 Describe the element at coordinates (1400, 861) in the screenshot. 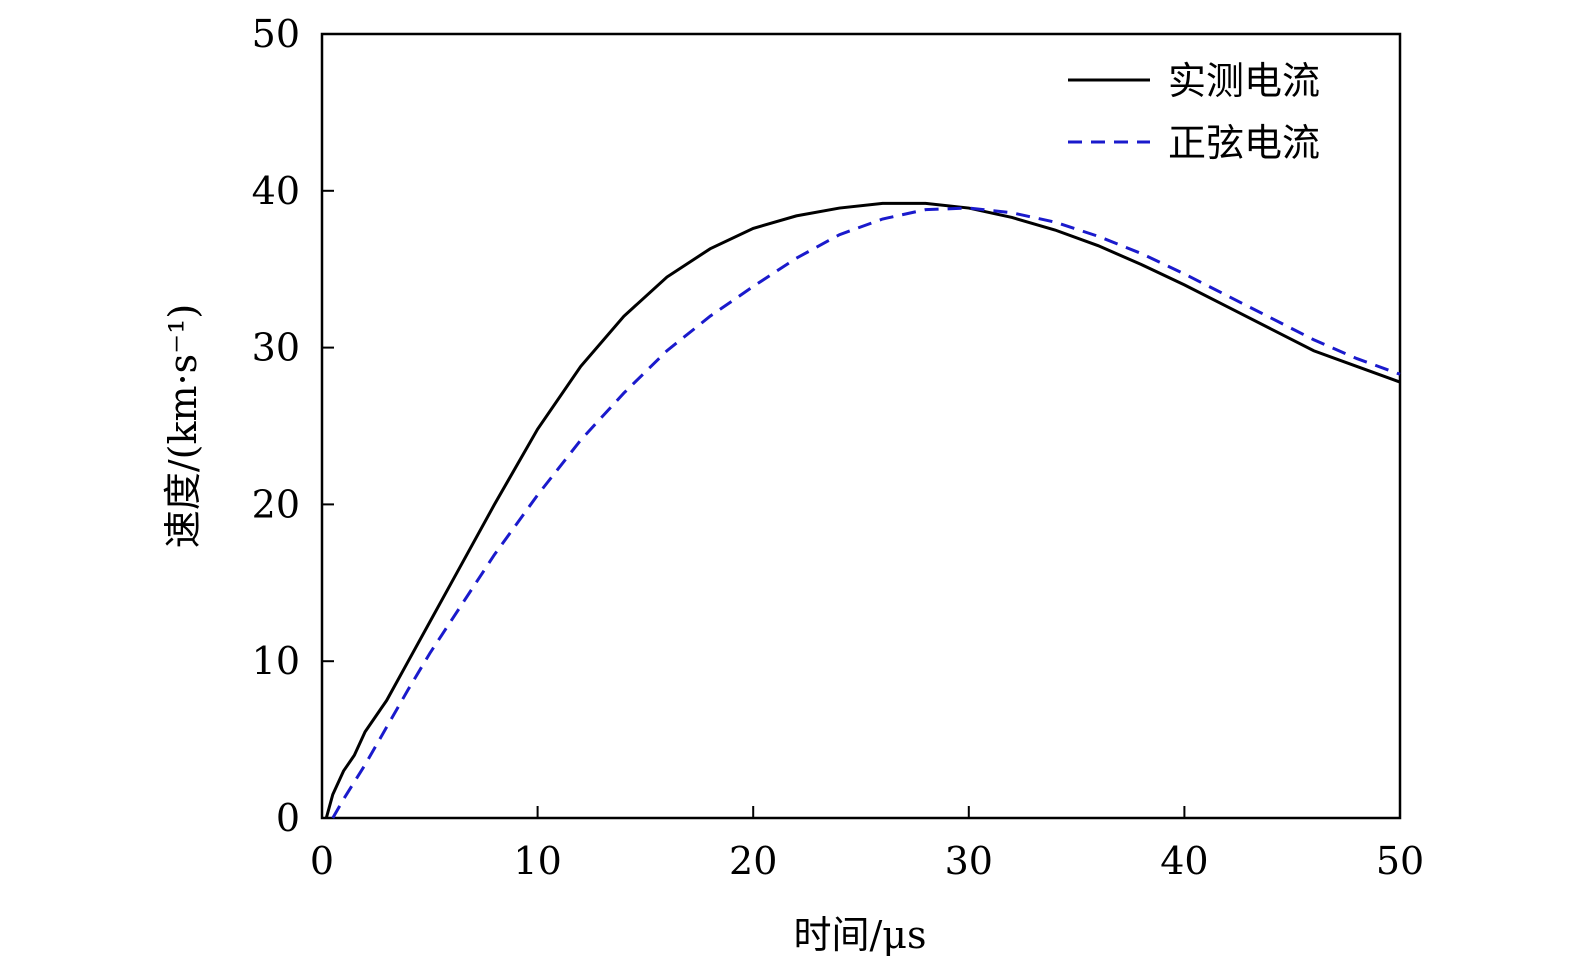

I see `x-tick-label: 50` at that location.